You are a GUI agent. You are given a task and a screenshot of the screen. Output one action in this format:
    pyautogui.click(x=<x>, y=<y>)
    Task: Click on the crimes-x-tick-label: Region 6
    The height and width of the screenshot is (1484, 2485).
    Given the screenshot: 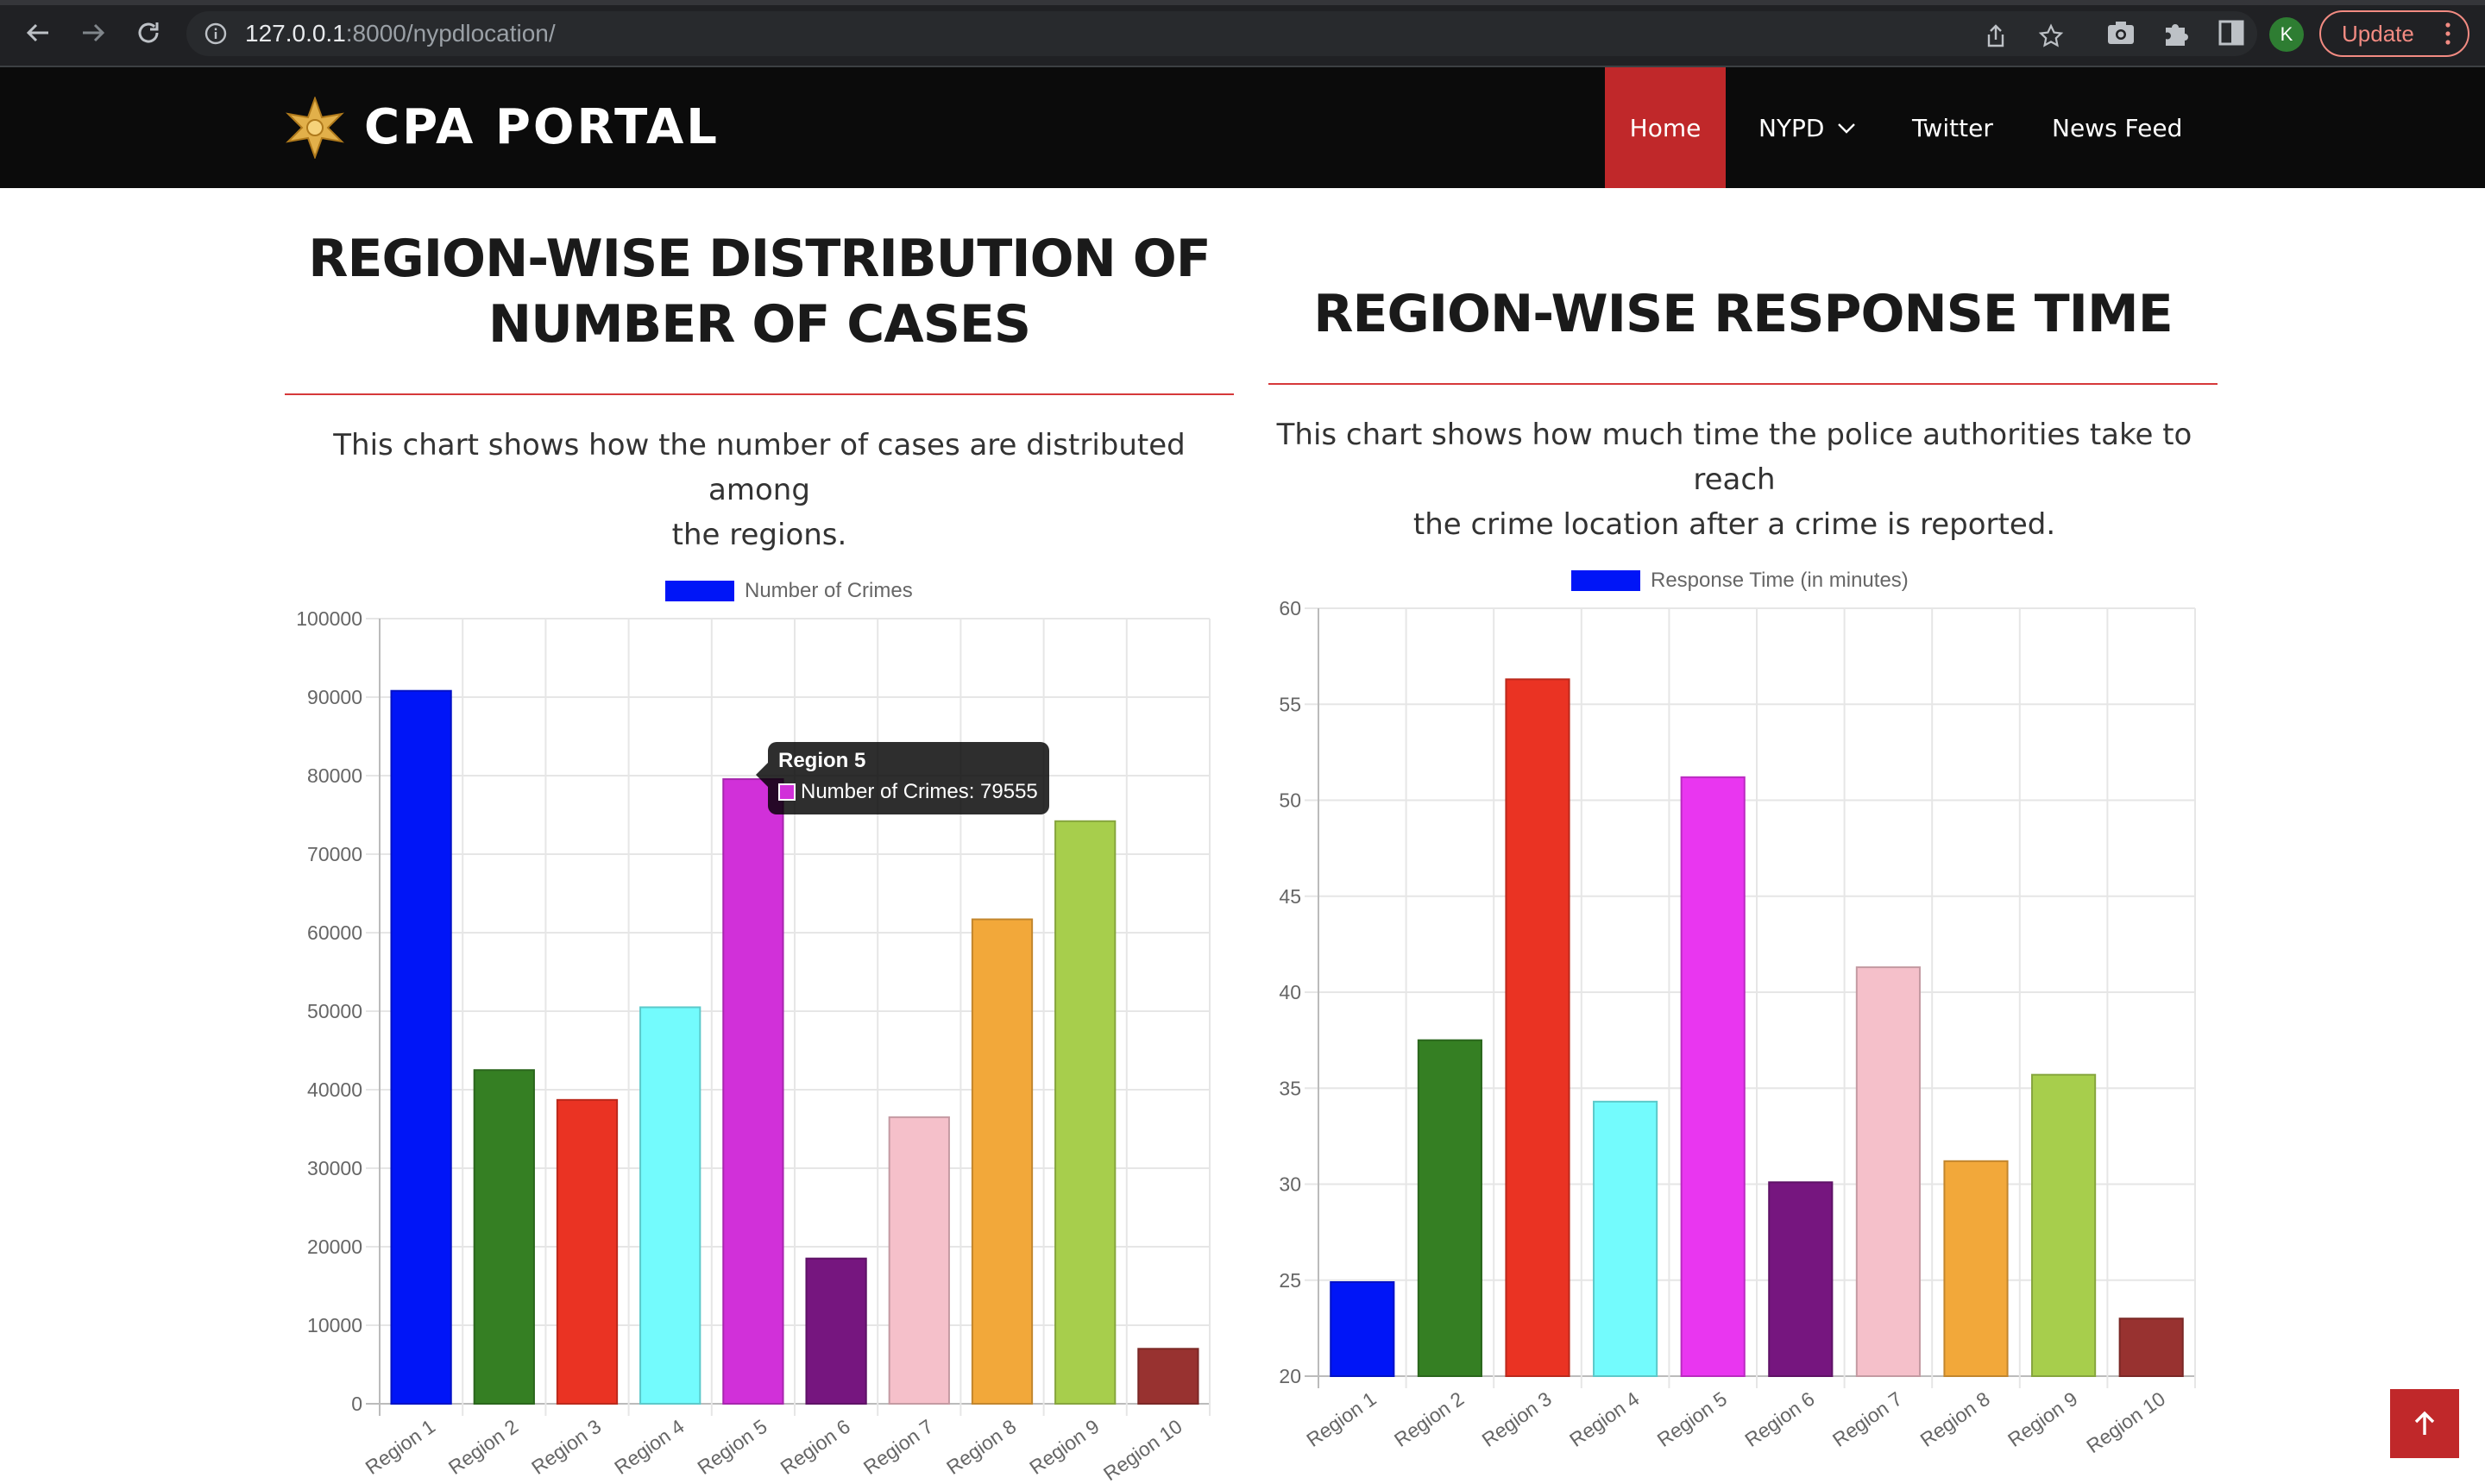 What is the action you would take?
    pyautogui.click(x=815, y=1447)
    